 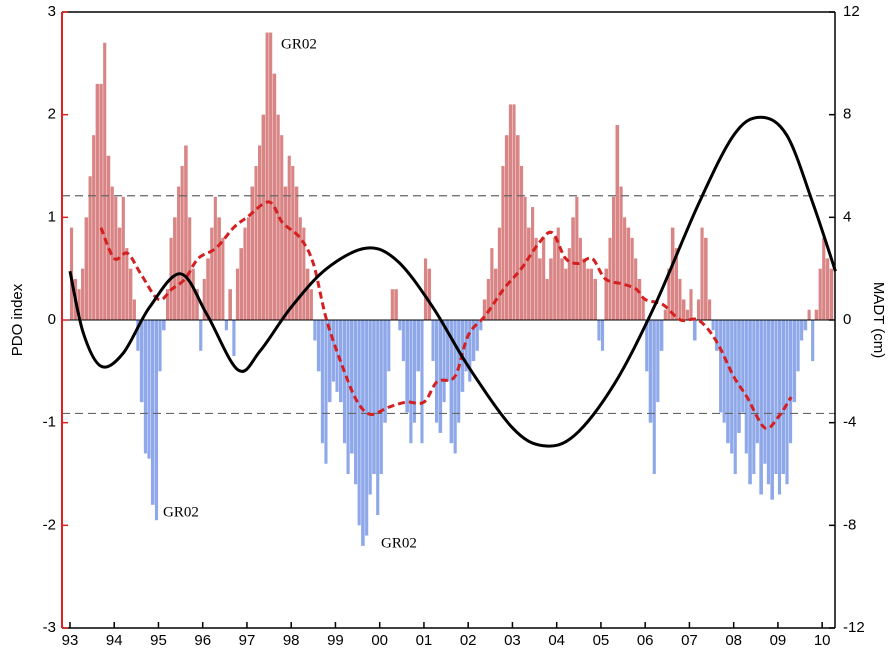 I want to click on x-tick-label: 95, so click(x=158, y=640).